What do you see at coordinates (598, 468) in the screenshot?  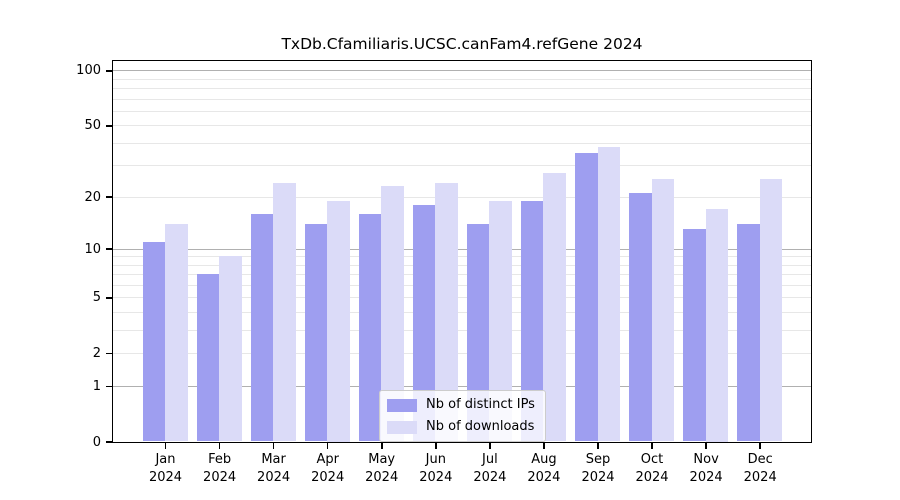 I see `x-tick-label: Sep 2024` at bounding box center [598, 468].